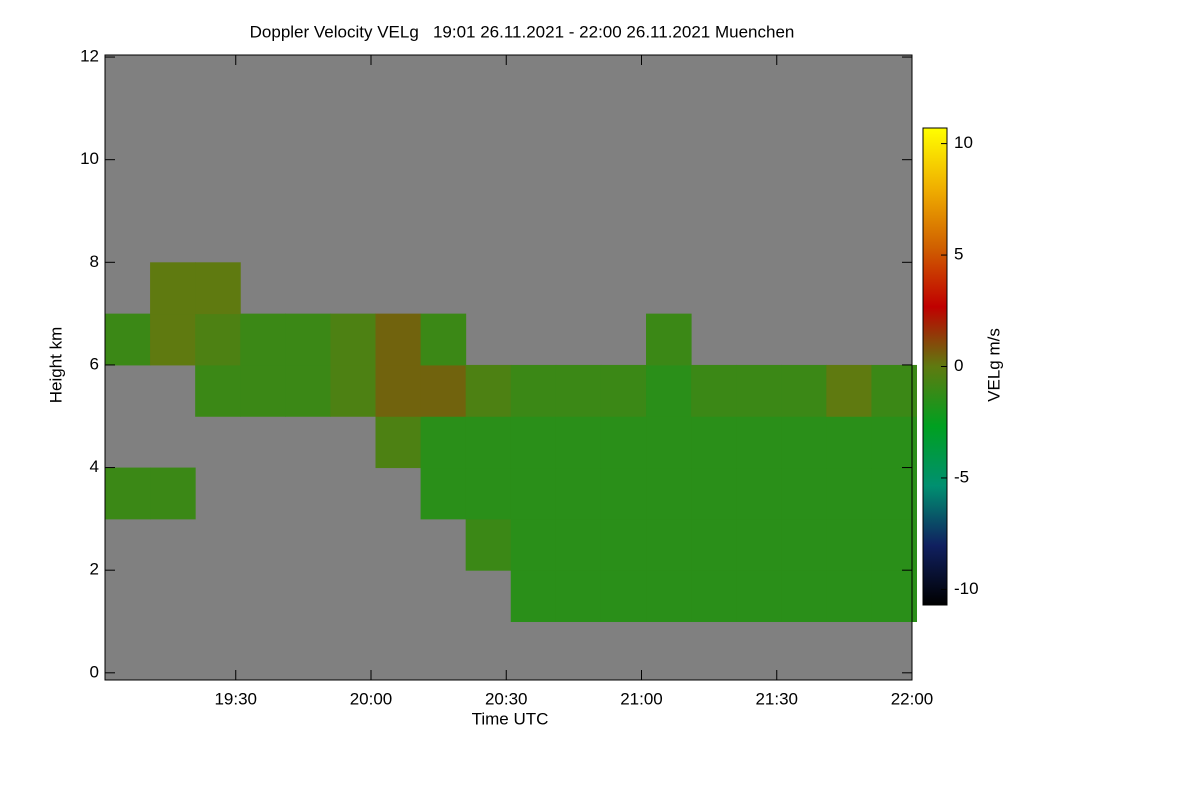 The image size is (1200, 805). Describe the element at coordinates (94, 671) in the screenshot. I see `y-tick-label: 0` at that location.